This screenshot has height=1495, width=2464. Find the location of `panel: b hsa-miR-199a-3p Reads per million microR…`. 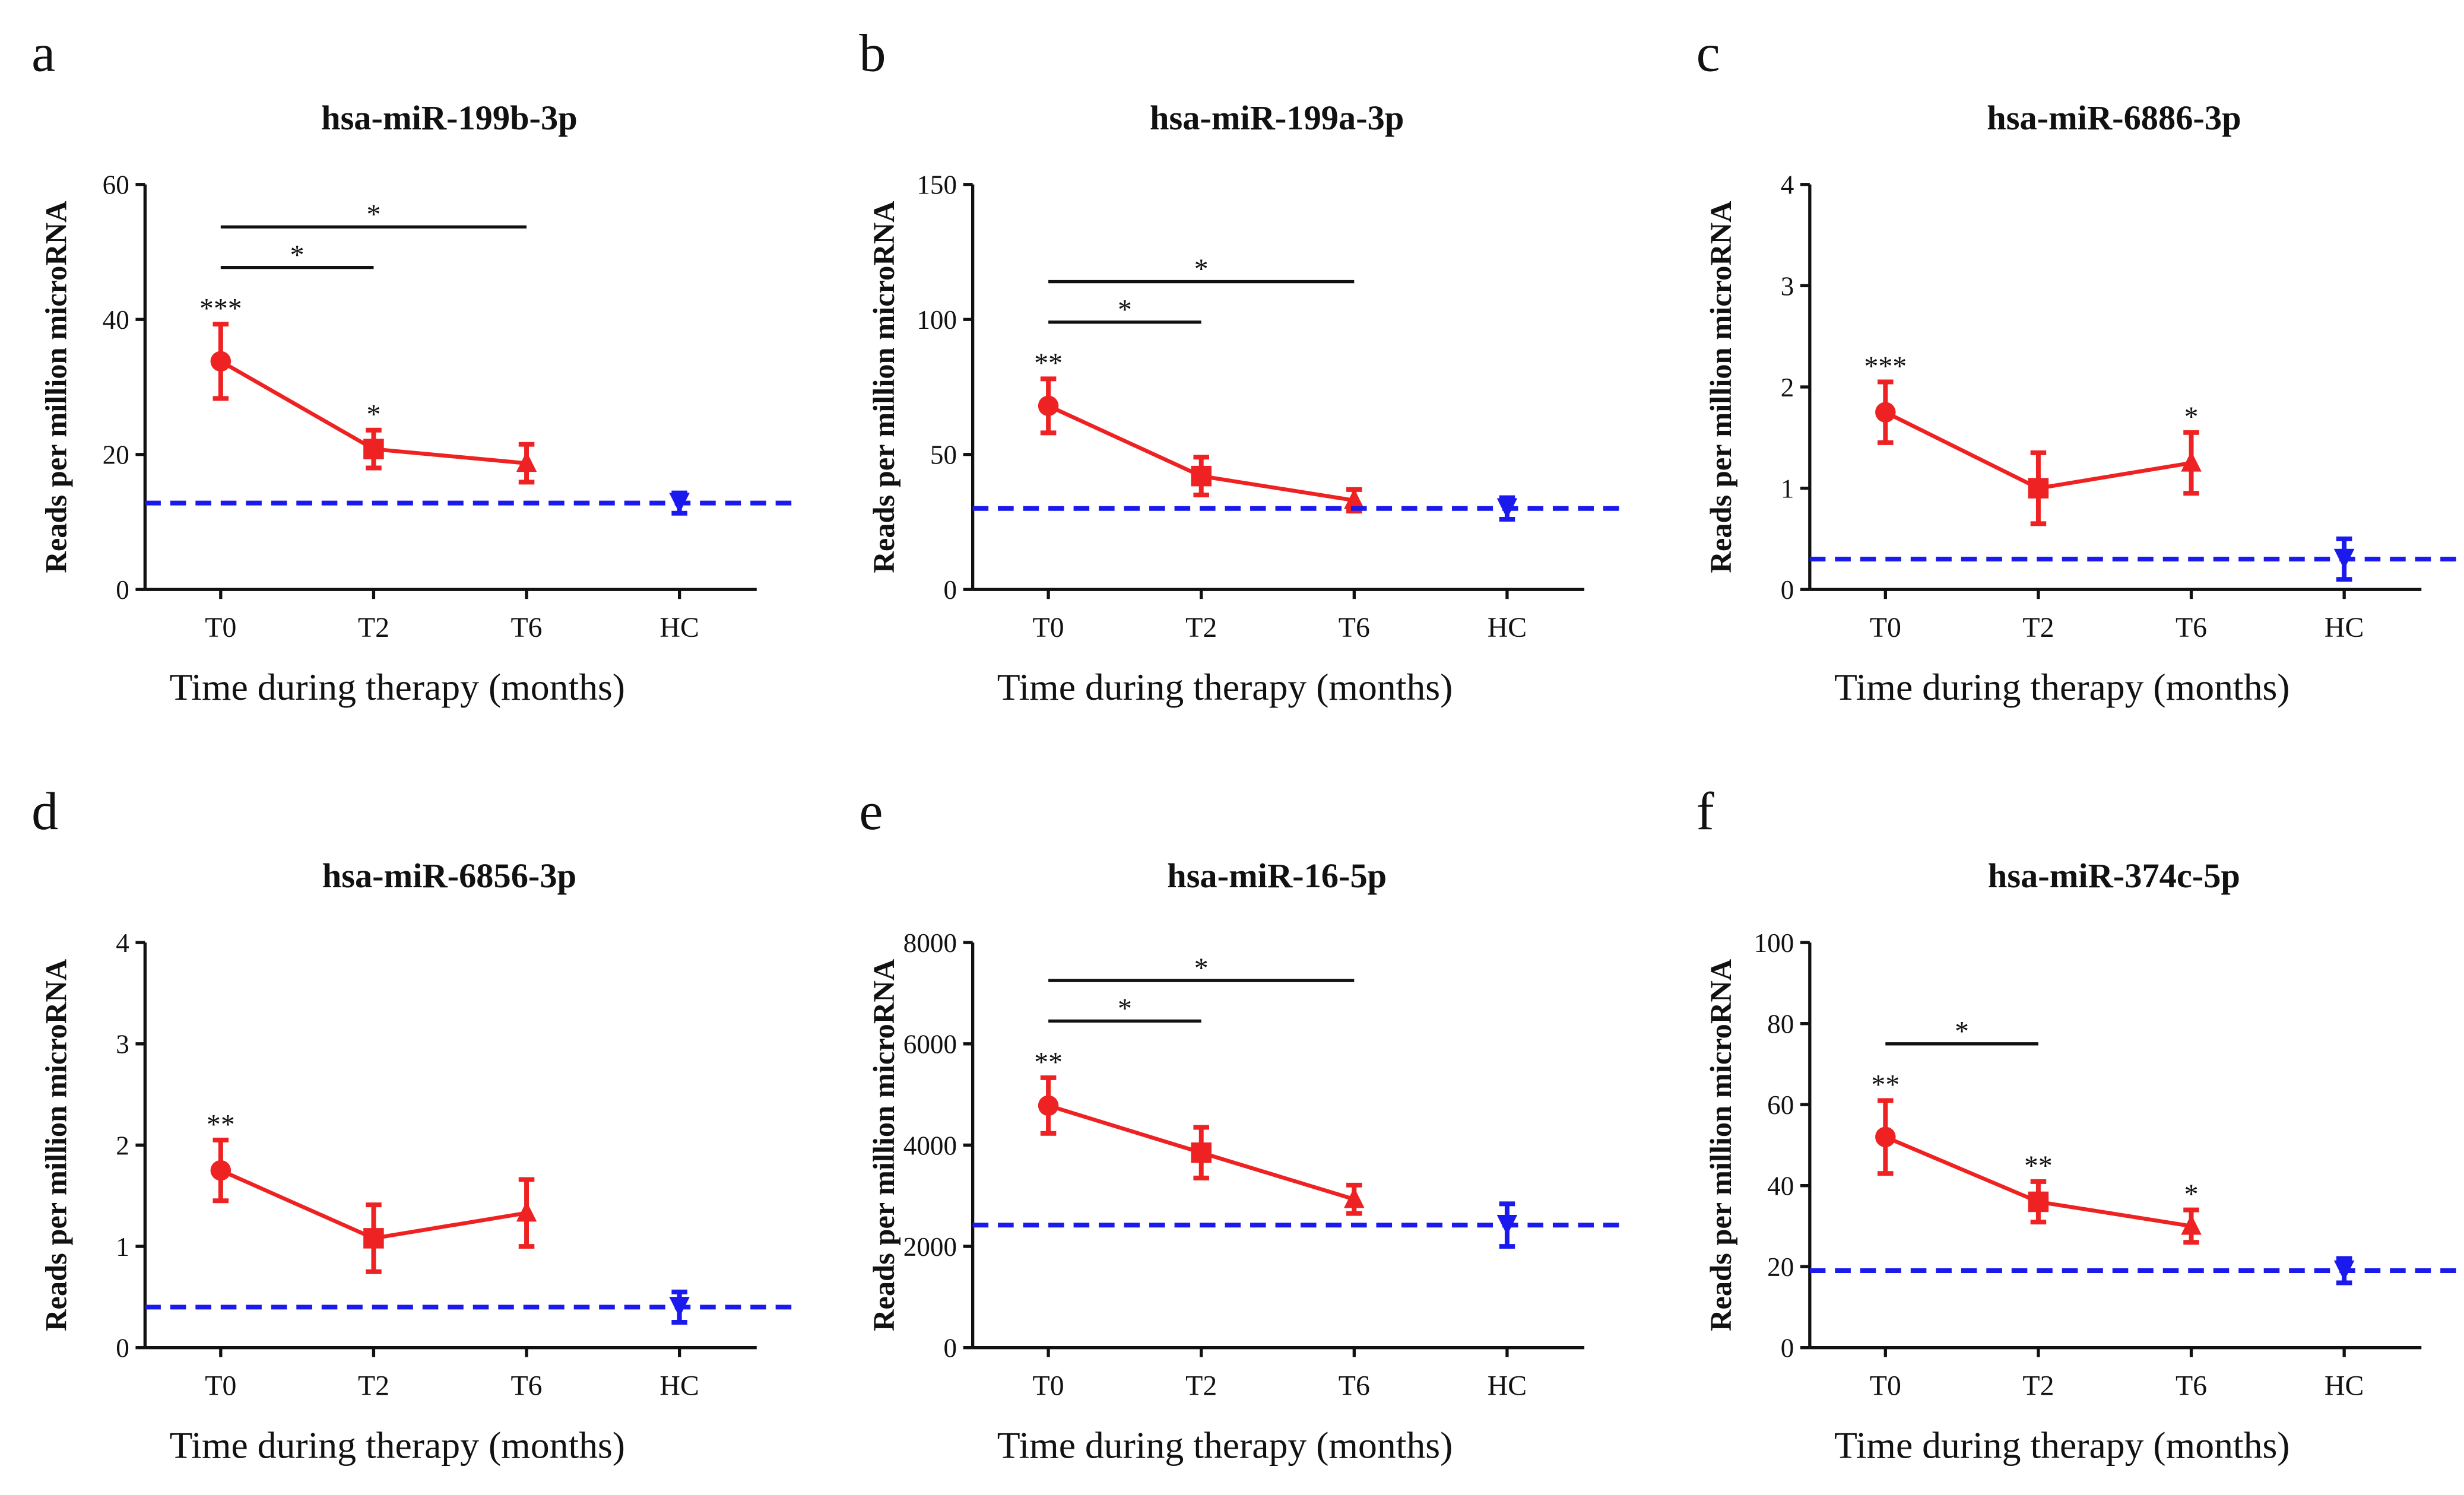

panel: b hsa-miR-199a-3p Reads per million microR… is located at coordinates (1244, 366).